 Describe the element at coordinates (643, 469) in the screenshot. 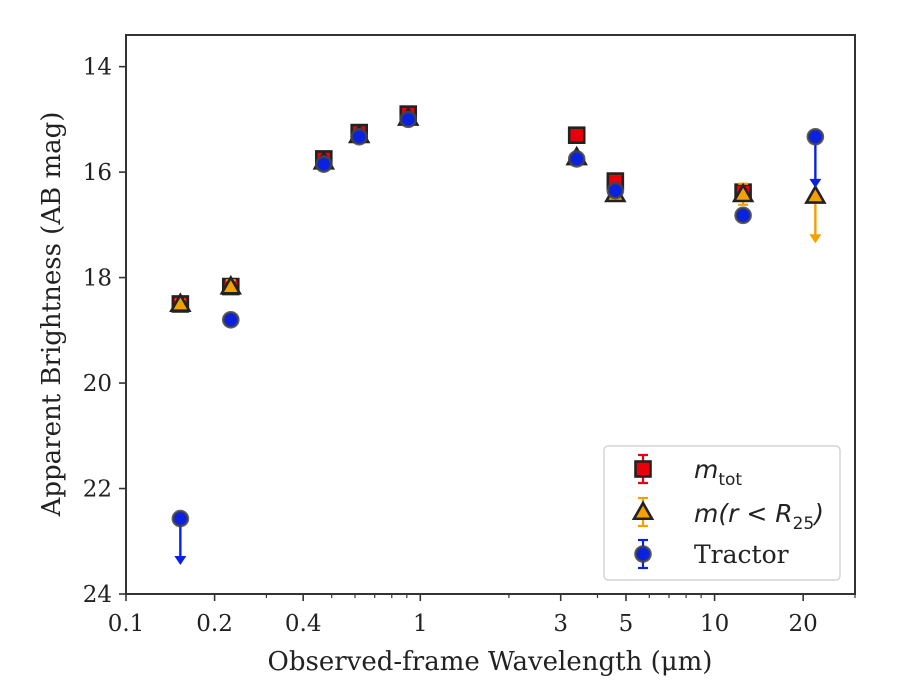

I see `legend-marker-square` at that location.